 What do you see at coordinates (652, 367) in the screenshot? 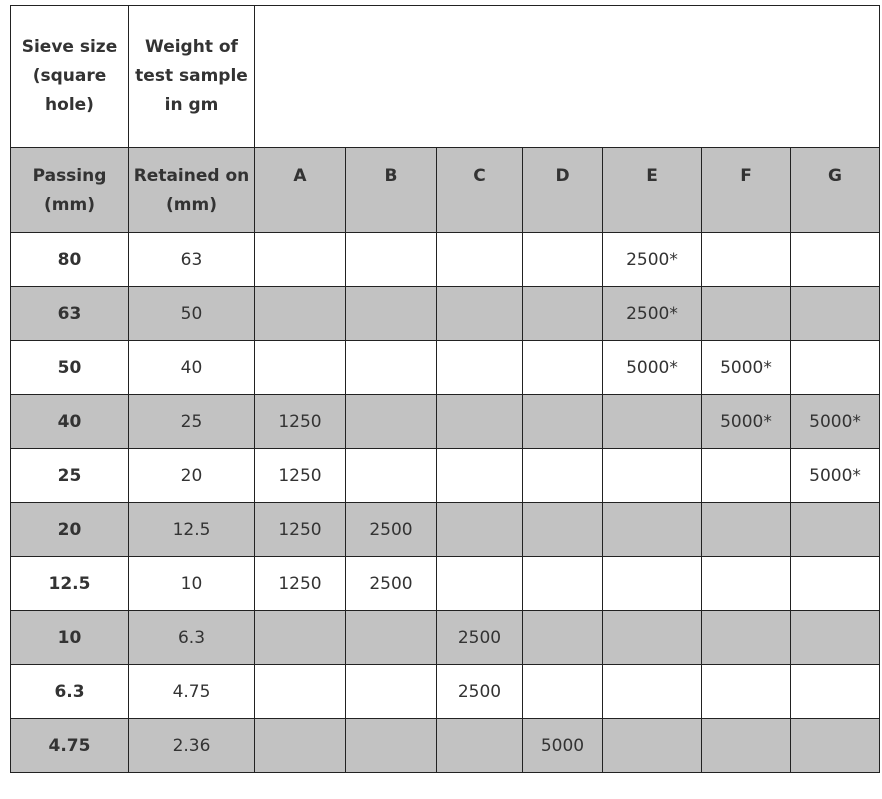
I see `weight-cell-e: 5000*` at bounding box center [652, 367].